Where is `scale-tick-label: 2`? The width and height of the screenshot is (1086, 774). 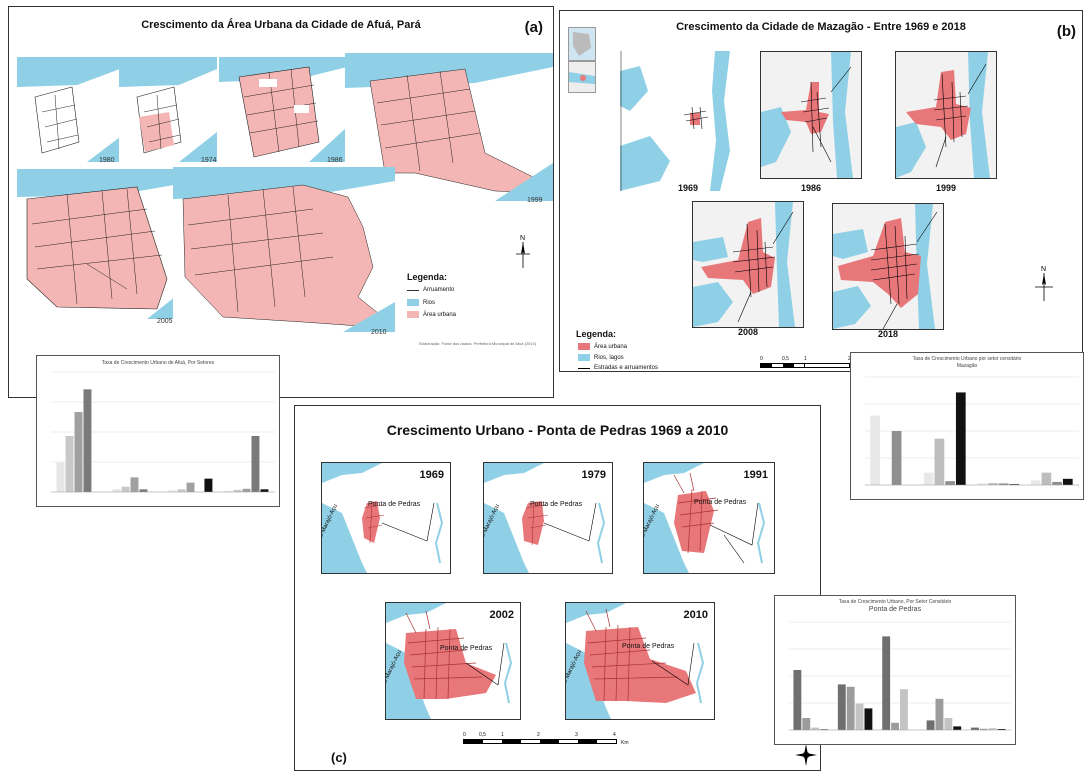 scale-tick-label: 2 is located at coordinates (849, 359).